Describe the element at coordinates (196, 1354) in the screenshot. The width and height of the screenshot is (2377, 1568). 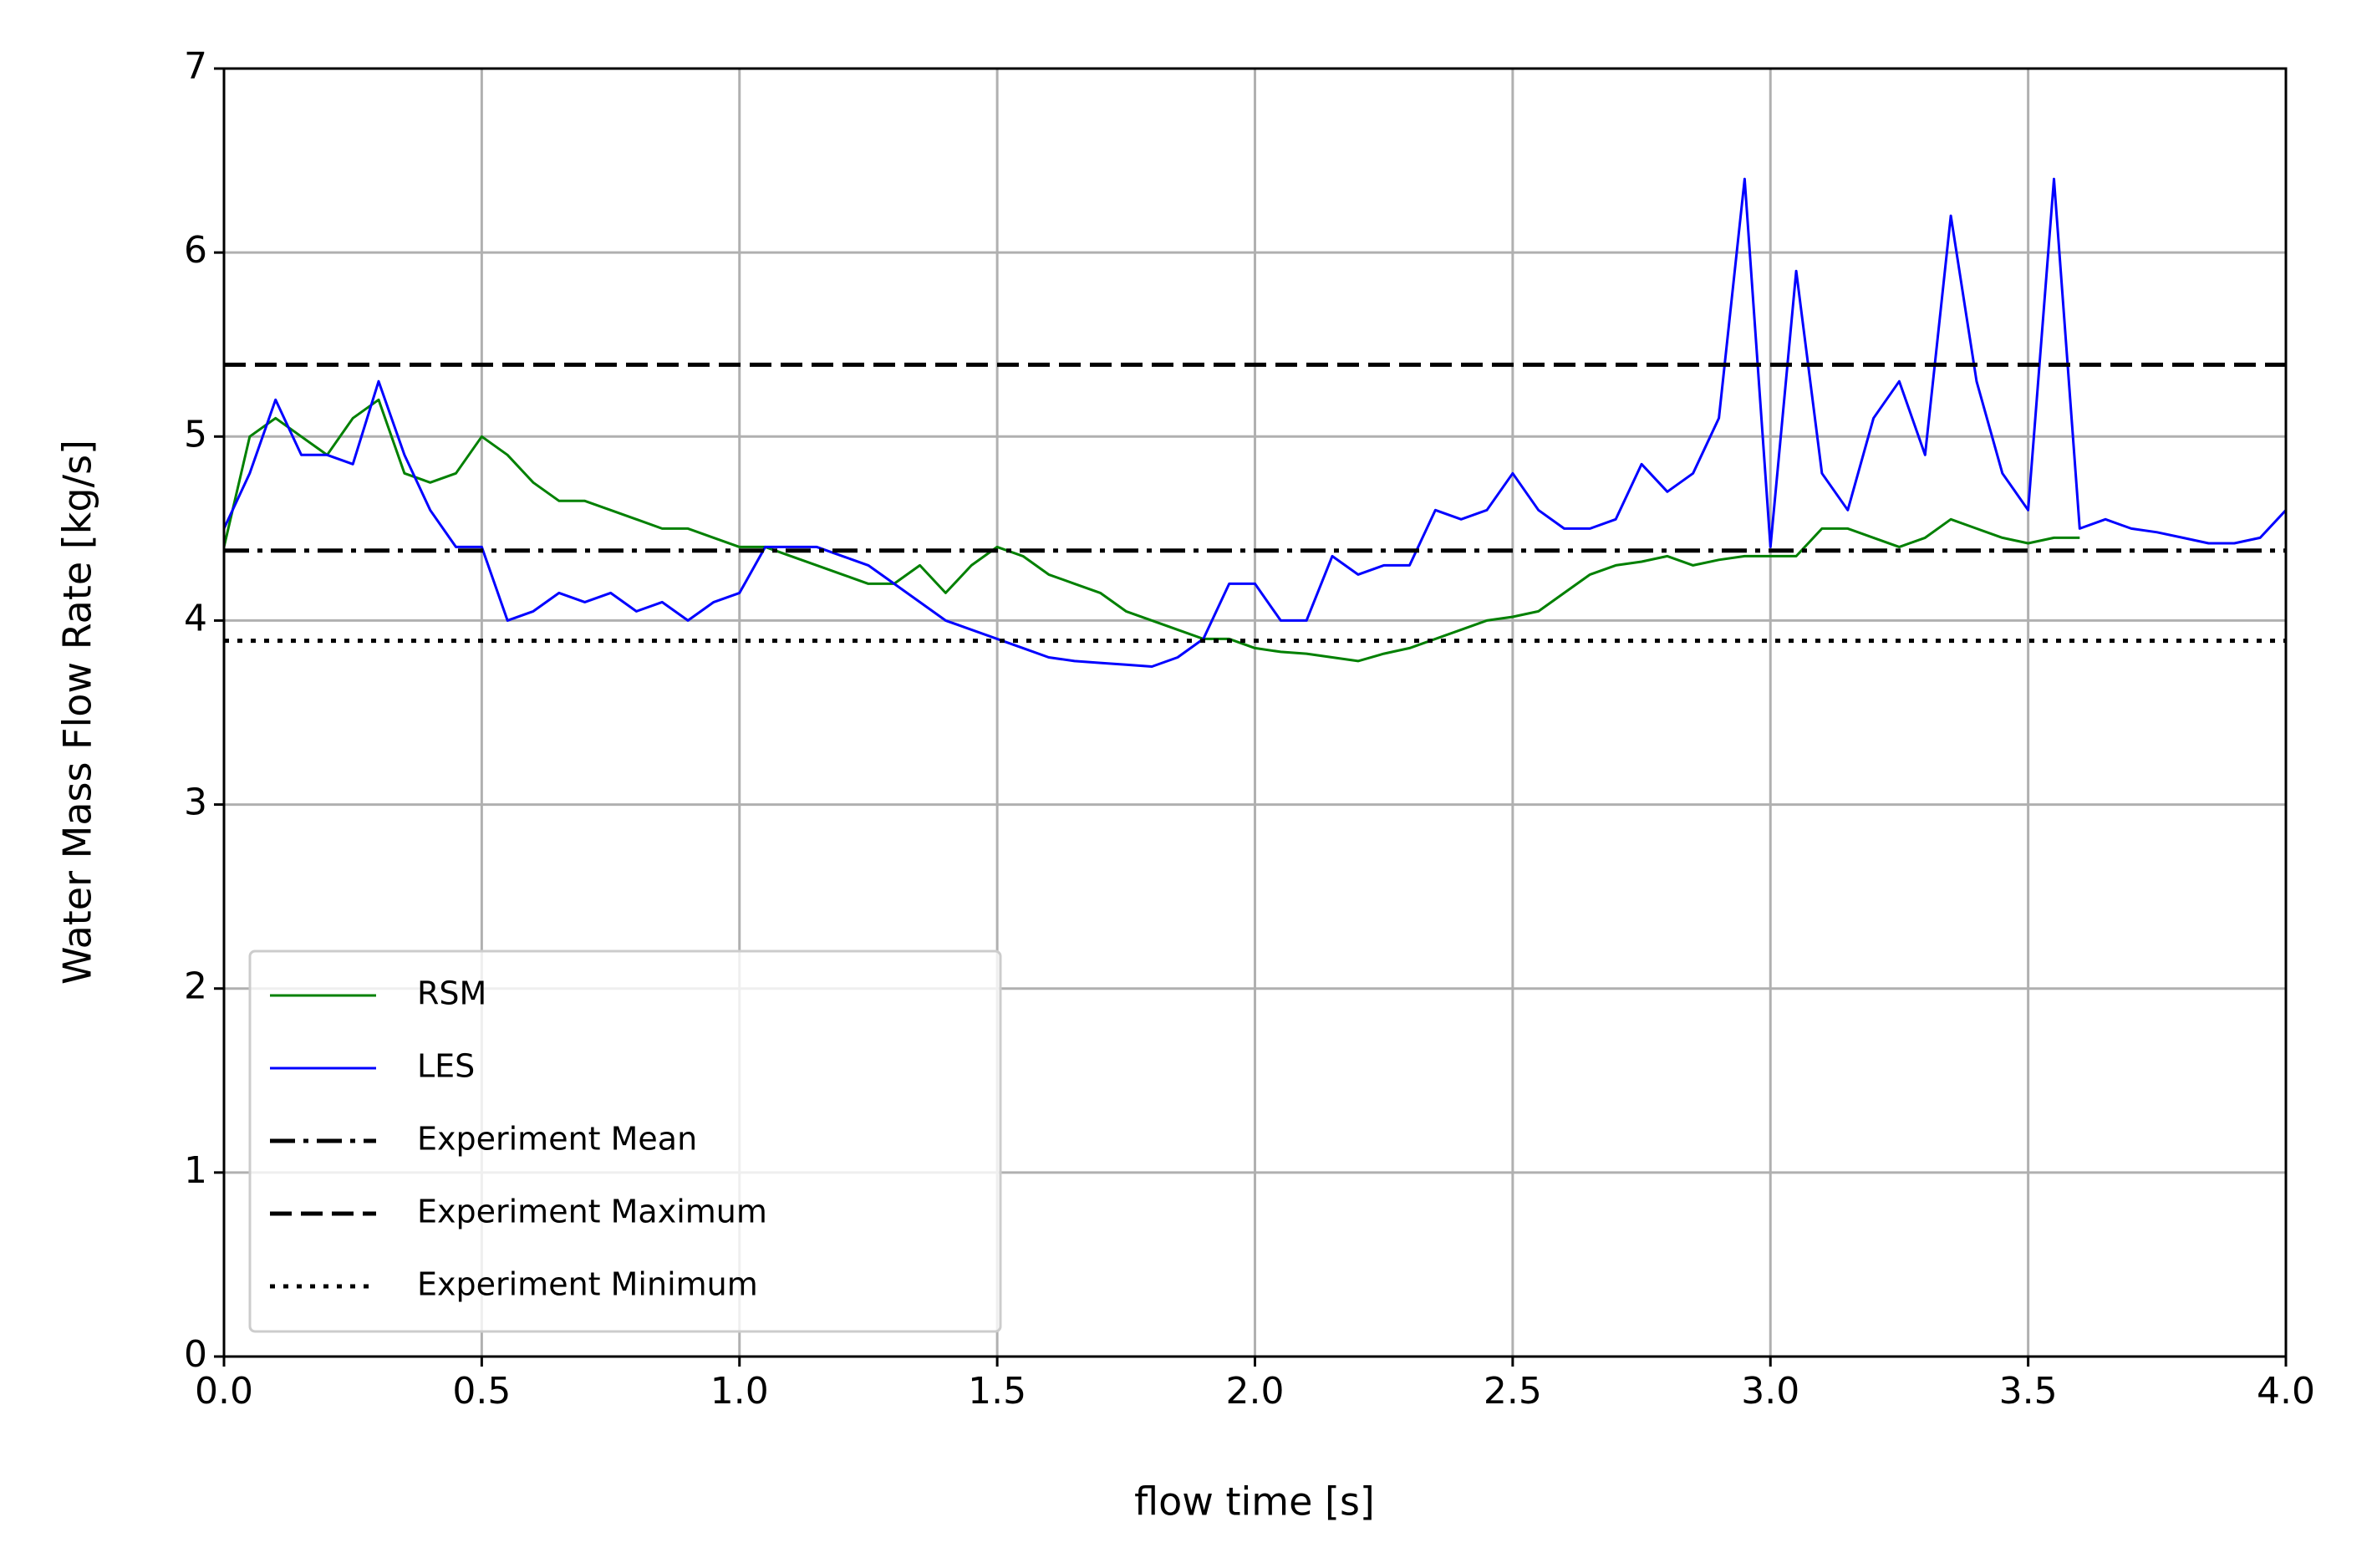
I see `y-tick-label: 0` at that location.